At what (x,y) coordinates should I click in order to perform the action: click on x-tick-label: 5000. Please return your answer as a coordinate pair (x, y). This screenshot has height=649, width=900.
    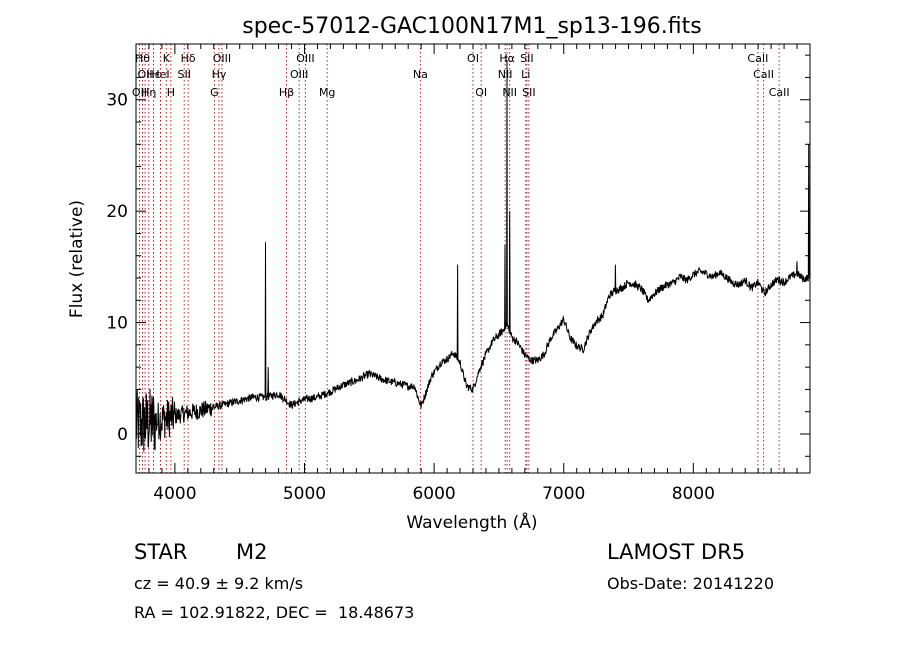
    Looking at the image, I should click on (304, 494).